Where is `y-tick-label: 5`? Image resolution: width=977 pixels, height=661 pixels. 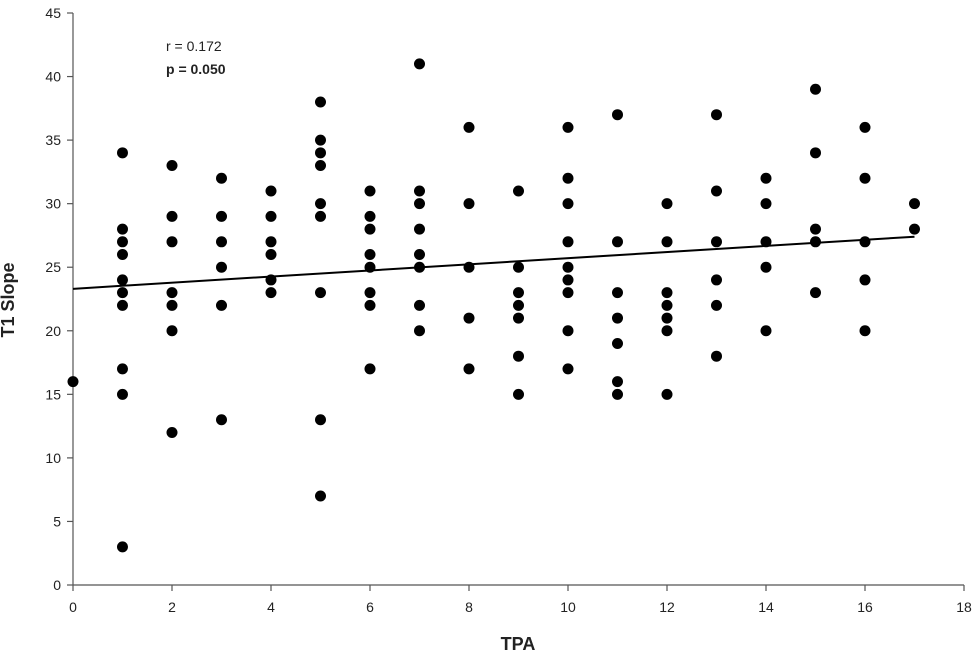 y-tick-label: 5 is located at coordinates (57, 521).